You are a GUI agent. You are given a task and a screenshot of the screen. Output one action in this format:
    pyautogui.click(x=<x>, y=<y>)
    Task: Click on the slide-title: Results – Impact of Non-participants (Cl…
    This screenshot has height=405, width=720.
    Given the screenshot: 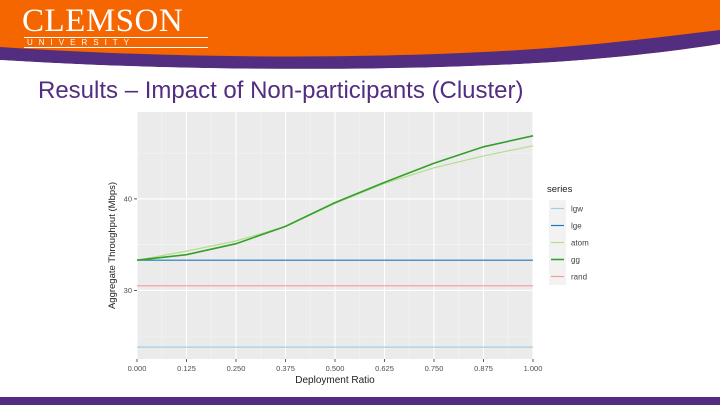 What is the action you would take?
    pyautogui.click(x=281, y=90)
    